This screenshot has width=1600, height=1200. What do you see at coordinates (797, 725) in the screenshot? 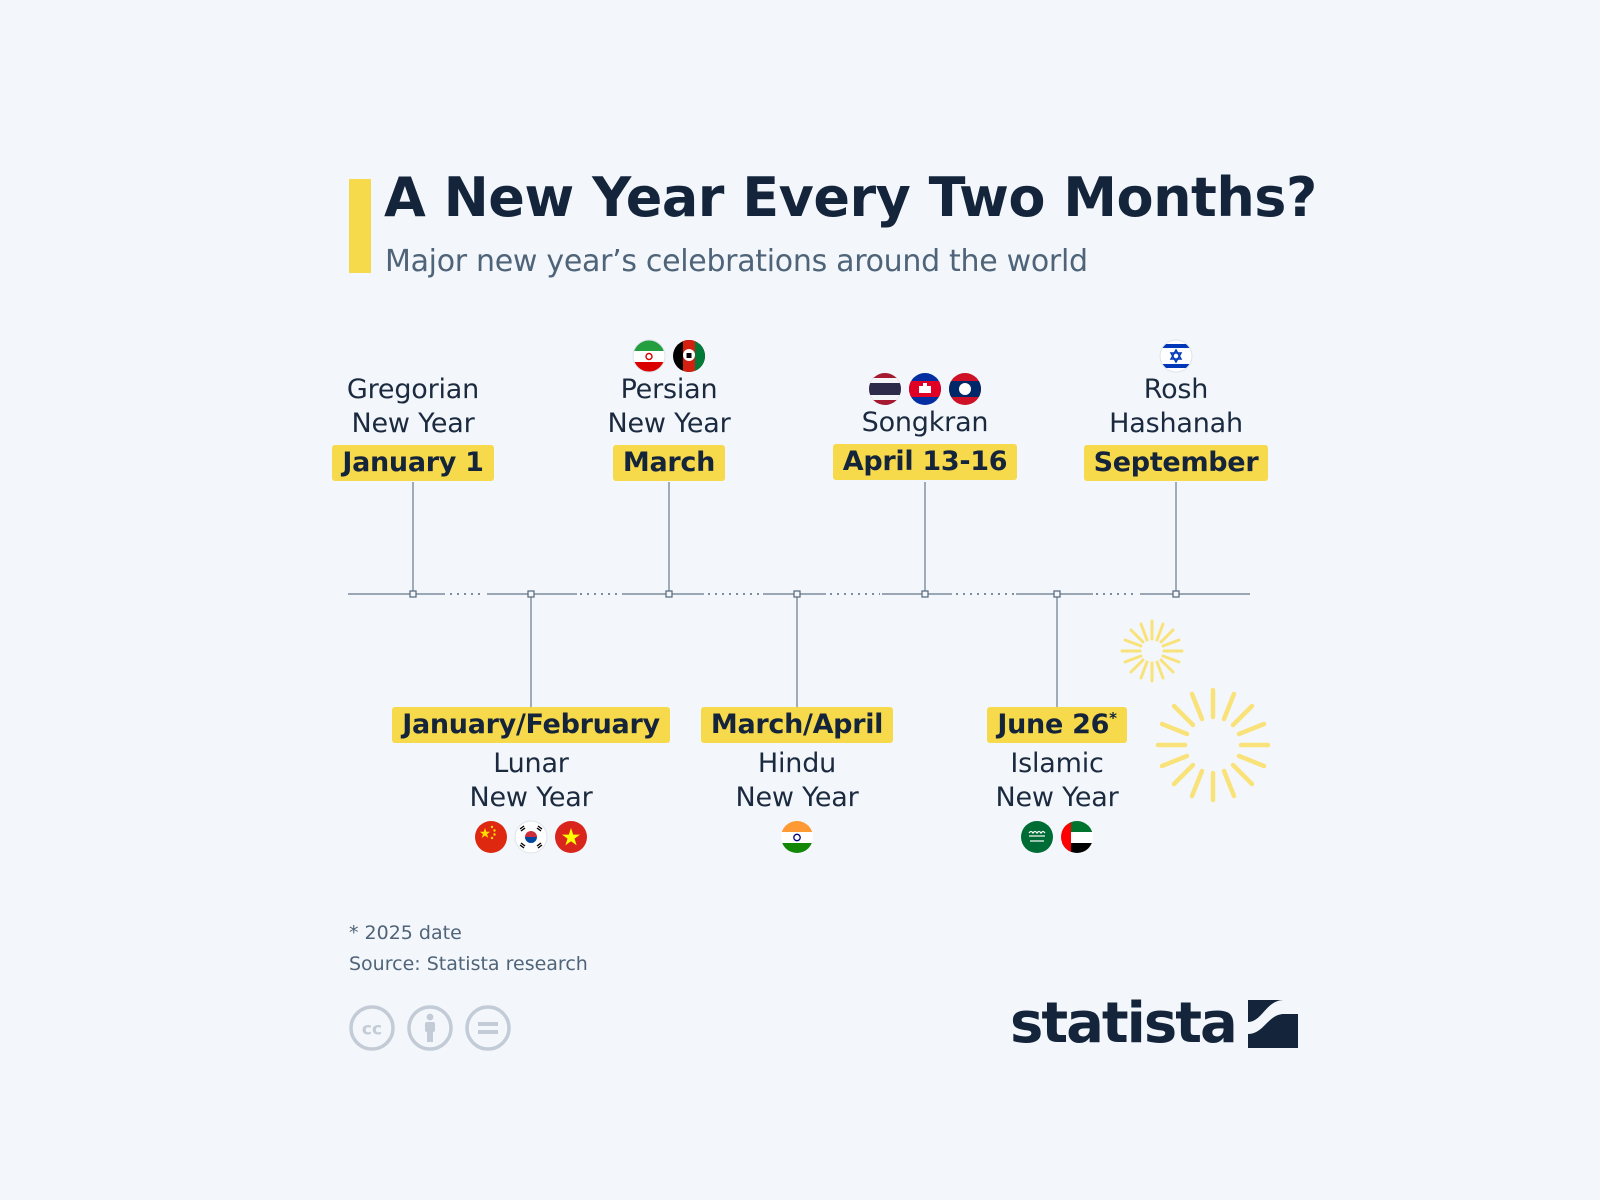
I see `event-date: March/April` at bounding box center [797, 725].